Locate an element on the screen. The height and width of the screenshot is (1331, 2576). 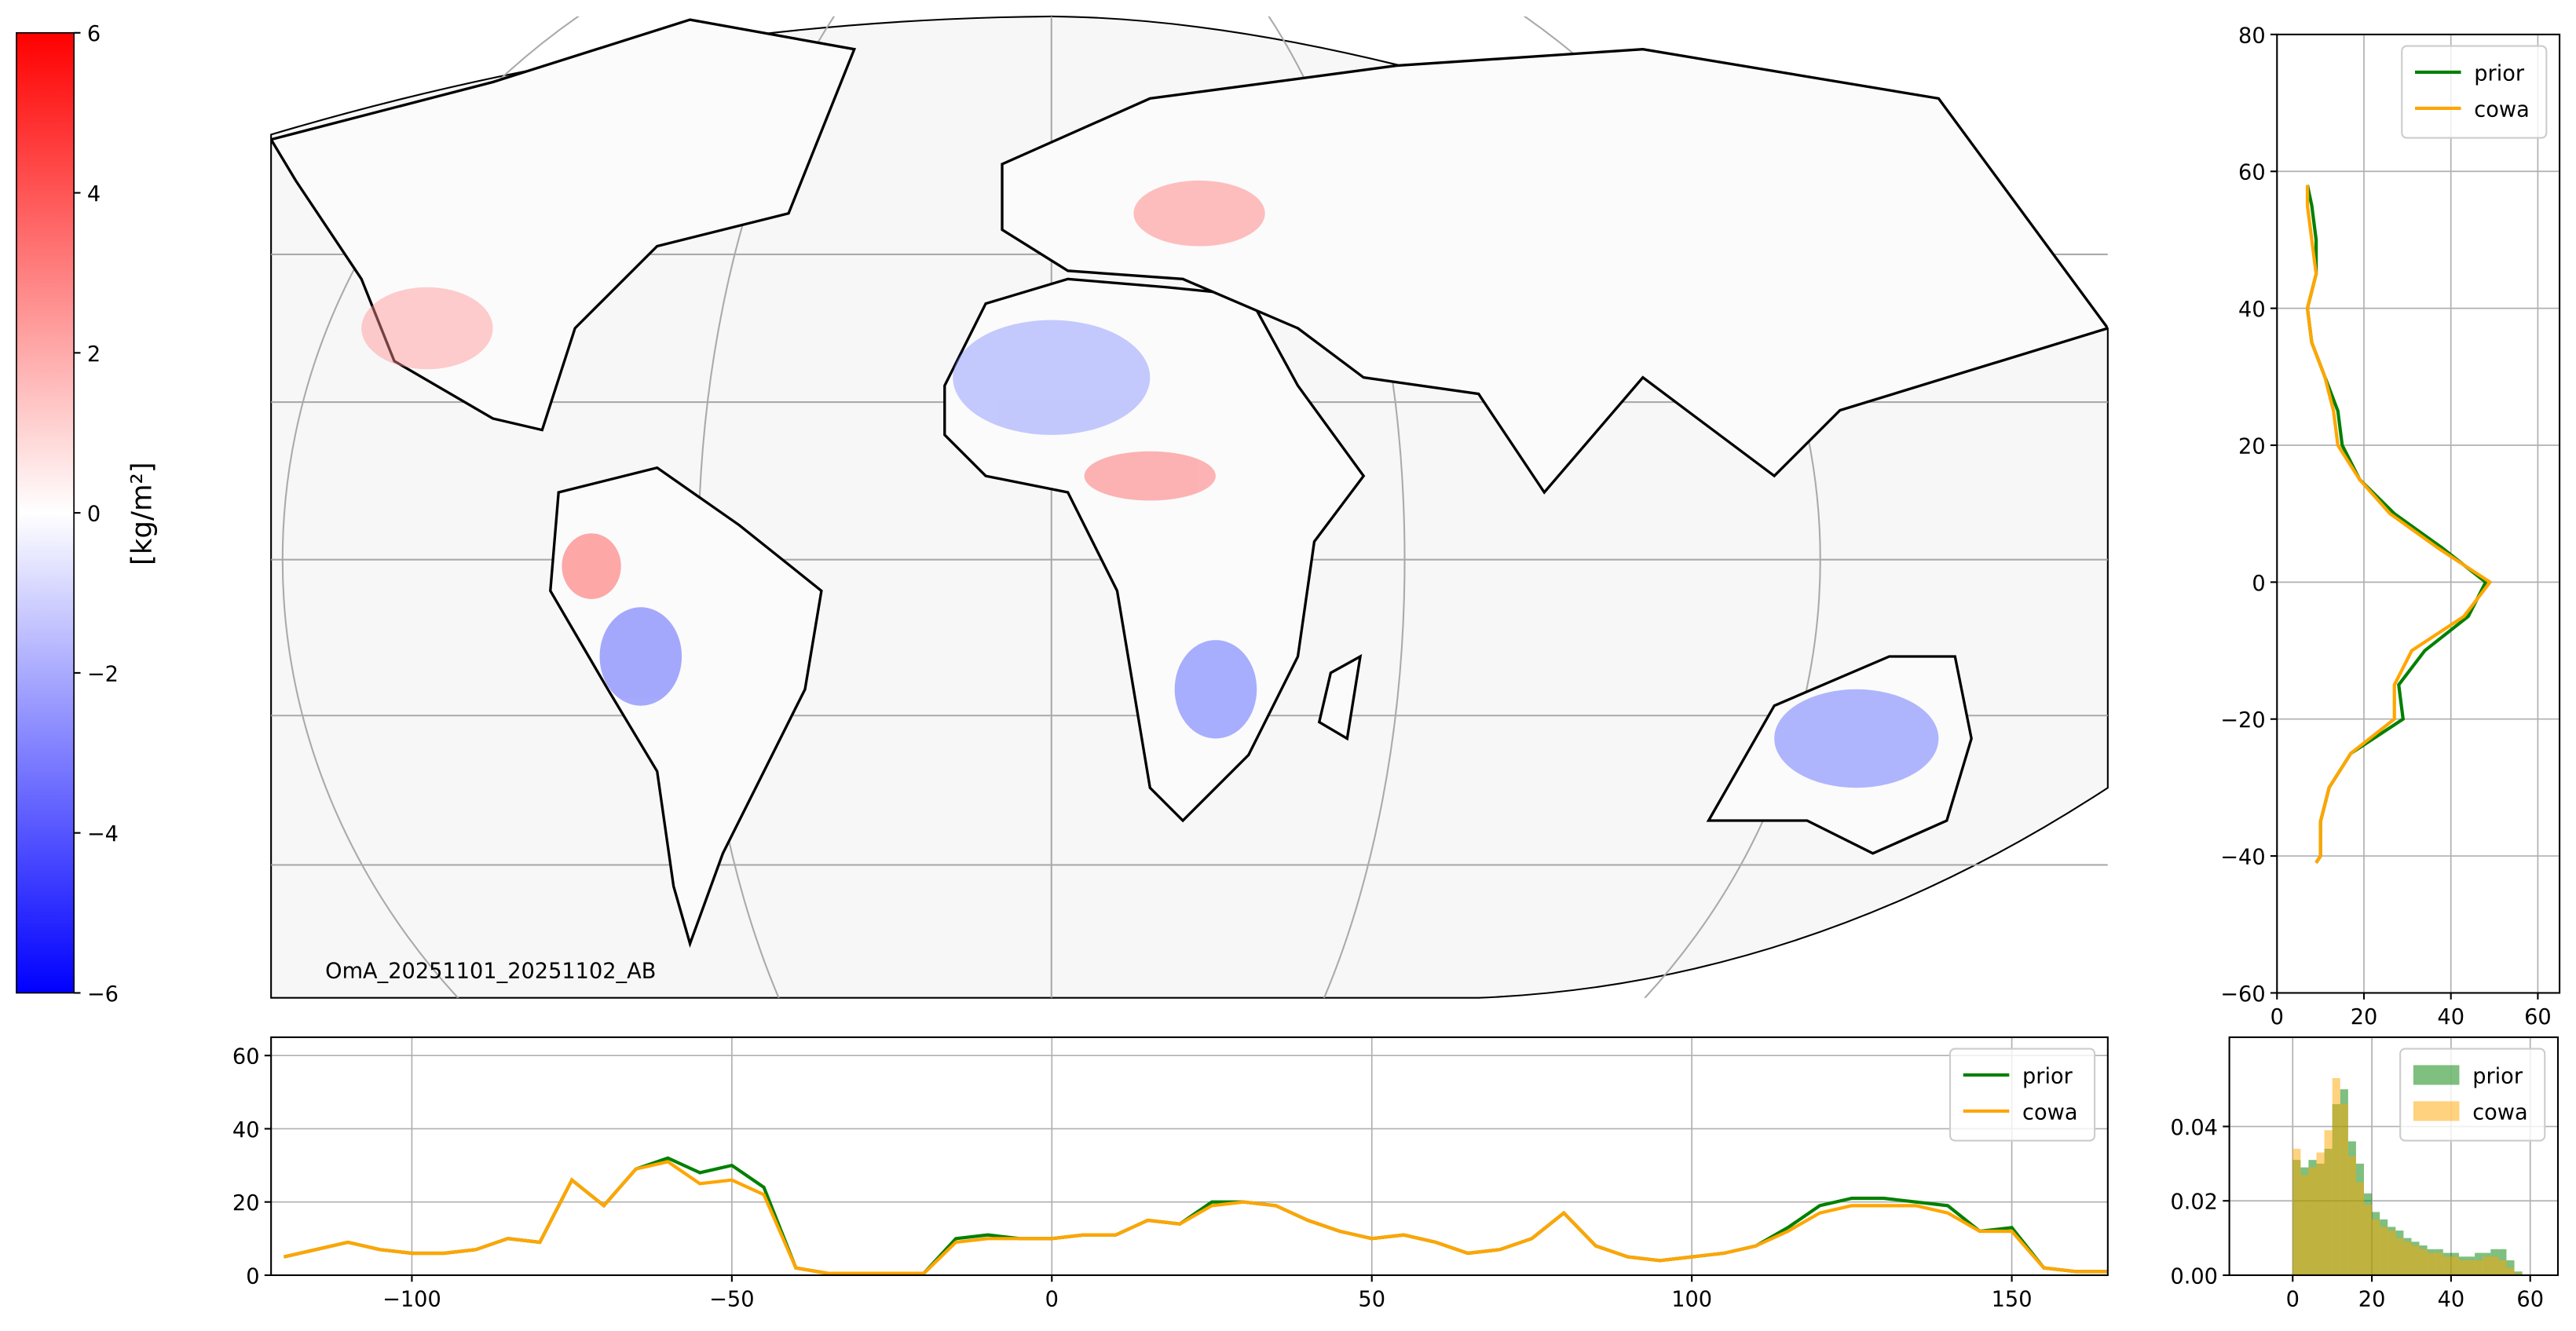
map-annotation: OmA_20251101_20251102_AB is located at coordinates (491, 972).